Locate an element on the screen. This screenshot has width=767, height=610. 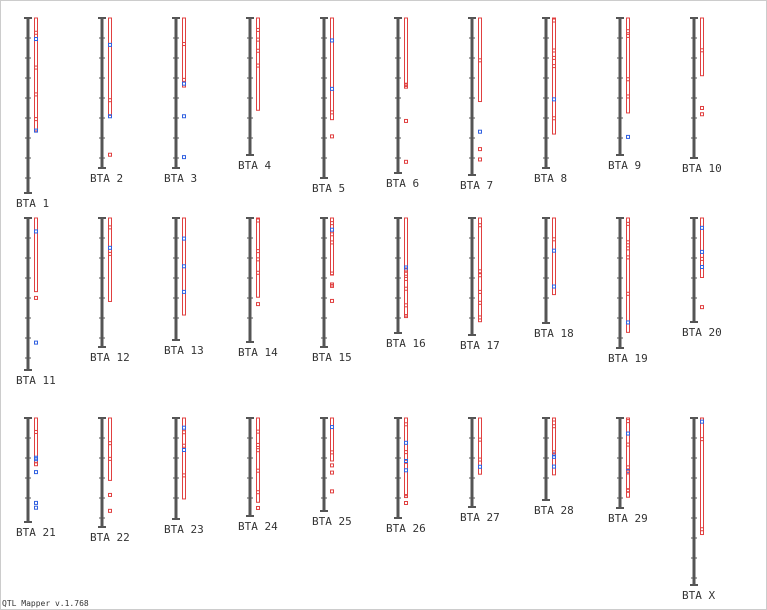
chromosome-label: BTA 24 is located at coordinates (258, 526).